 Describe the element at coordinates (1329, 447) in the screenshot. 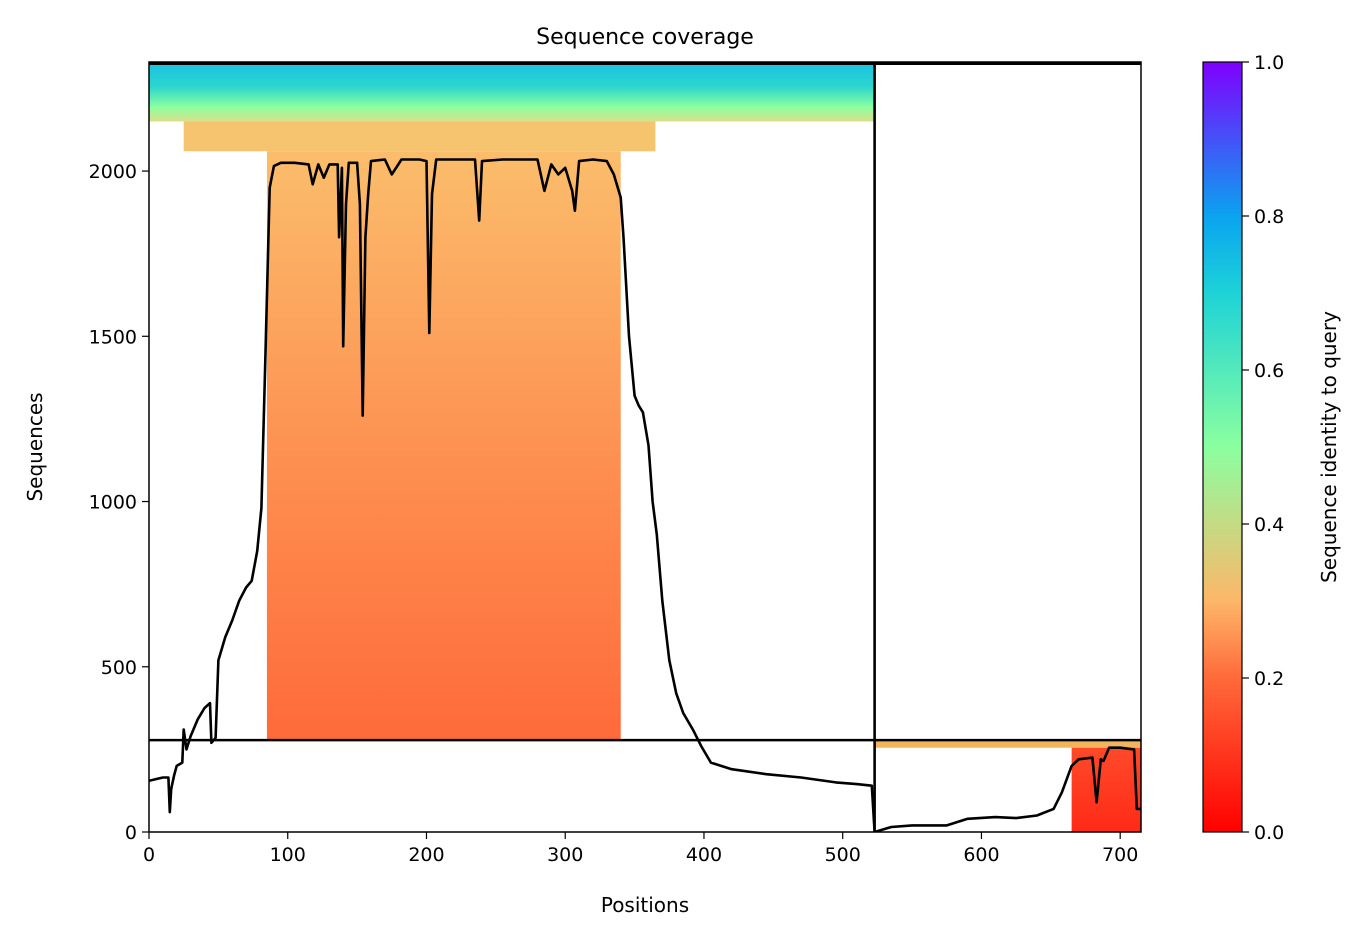

I see `colorbar-label: Sequence identity to query` at that location.